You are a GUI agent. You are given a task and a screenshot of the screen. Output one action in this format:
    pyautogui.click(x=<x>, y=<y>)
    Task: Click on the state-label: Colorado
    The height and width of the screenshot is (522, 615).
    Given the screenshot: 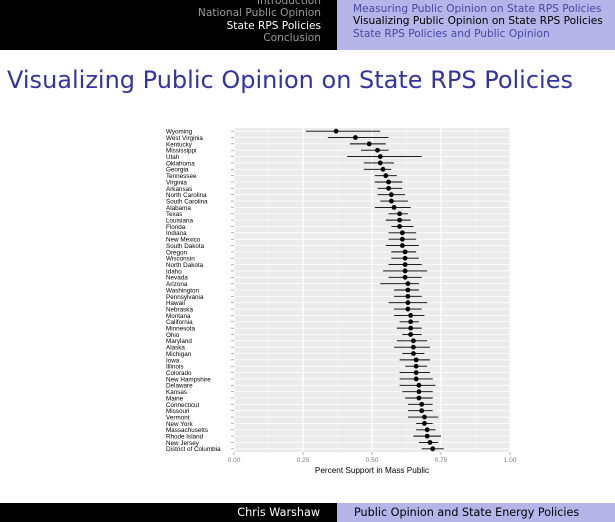 What is the action you would take?
    pyautogui.click(x=179, y=373)
    